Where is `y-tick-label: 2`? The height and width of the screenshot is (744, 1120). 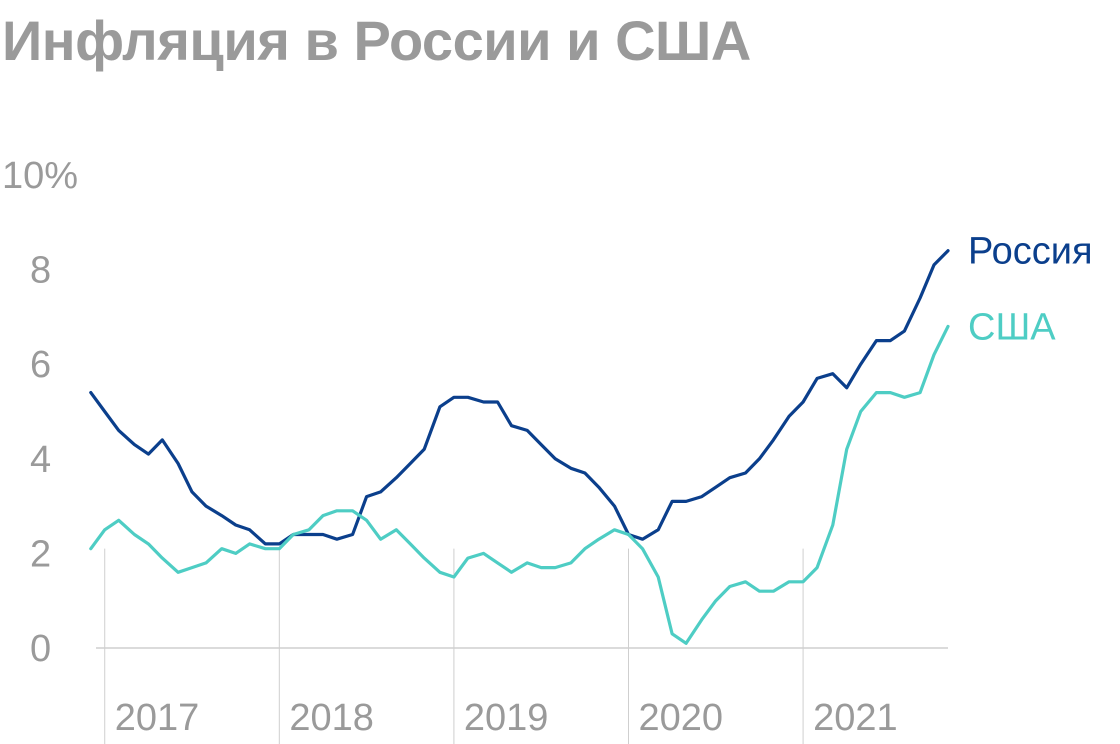
y-tick-label: 2 is located at coordinates (40, 554).